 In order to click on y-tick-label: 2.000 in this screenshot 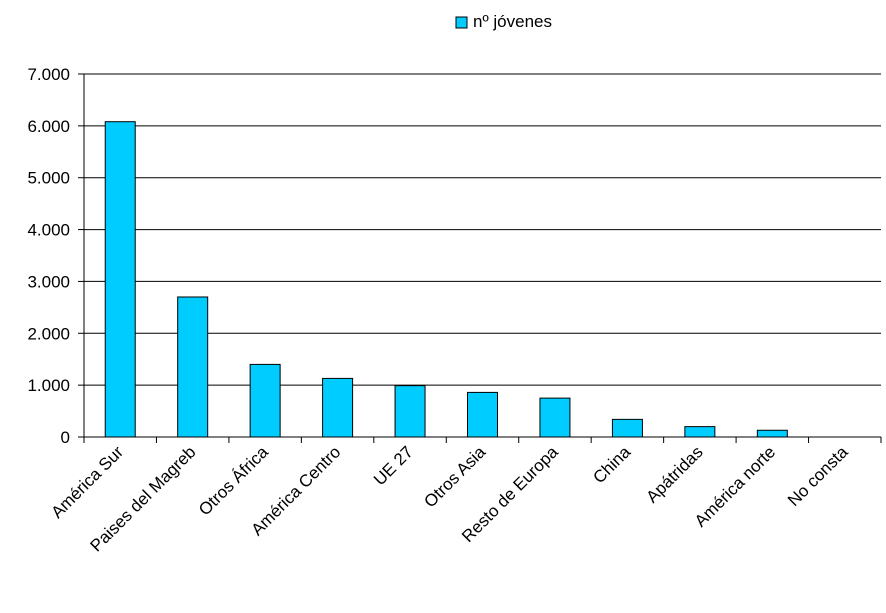, I will do `click(48, 333)`.